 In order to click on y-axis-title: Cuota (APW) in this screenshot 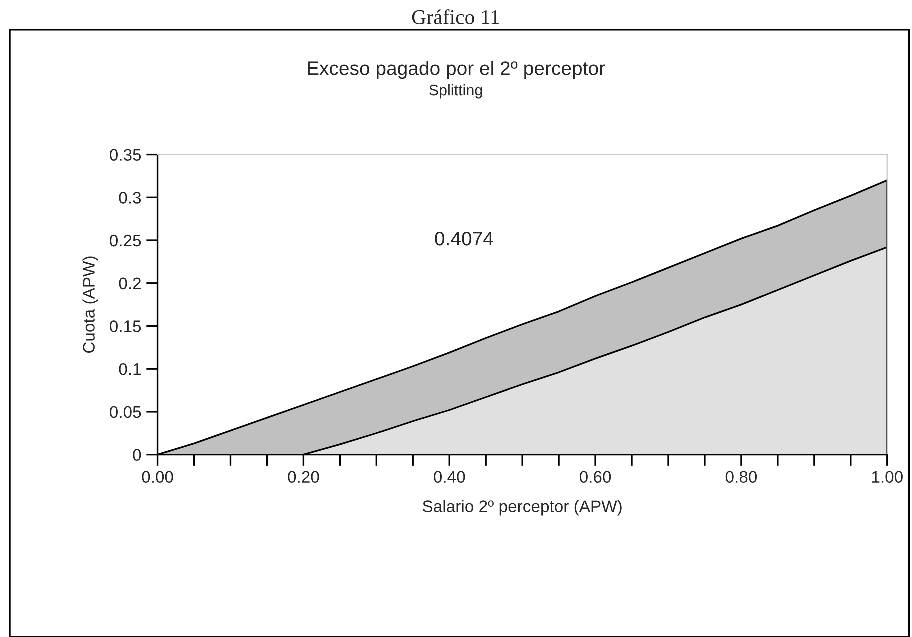, I will do `click(90, 305)`.